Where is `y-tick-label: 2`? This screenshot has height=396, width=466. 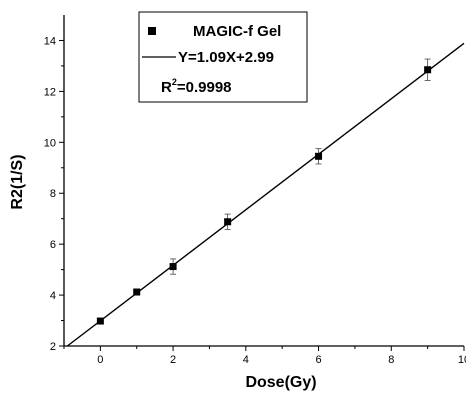 y-tick-label: 2 is located at coordinates (53, 347).